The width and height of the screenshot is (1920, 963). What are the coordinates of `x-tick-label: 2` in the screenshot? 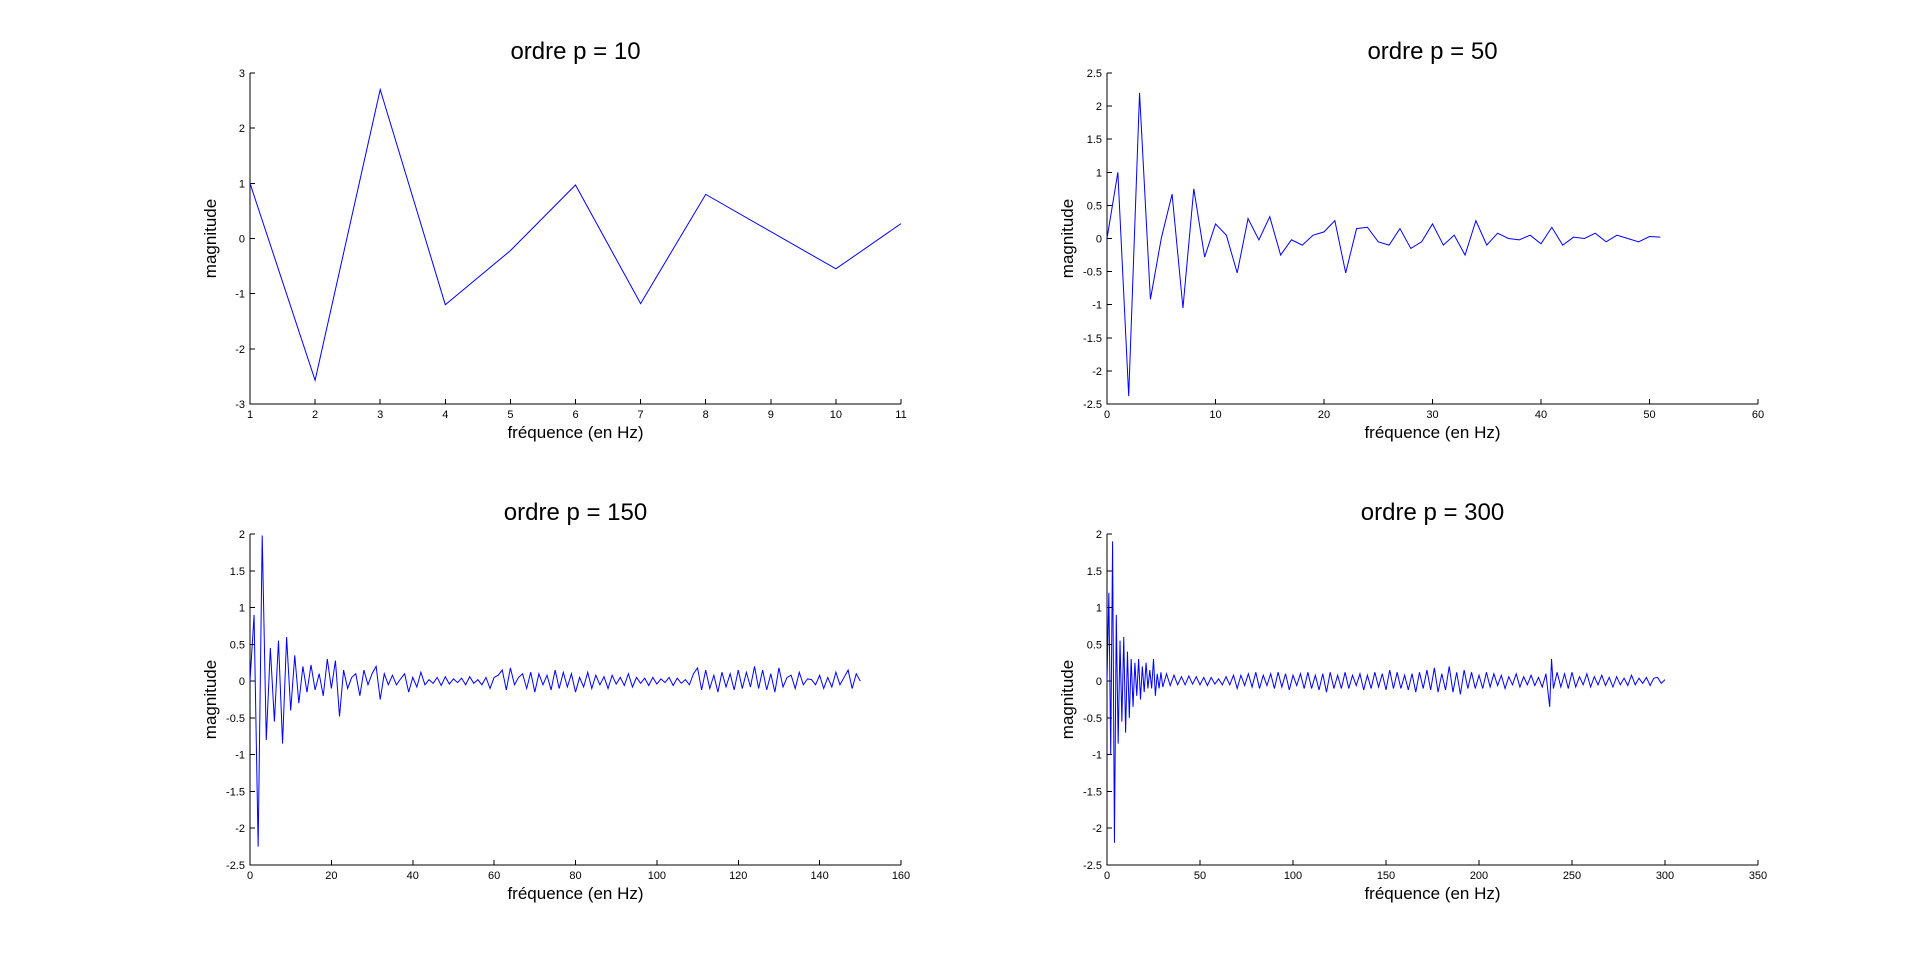 It's located at (315, 415).